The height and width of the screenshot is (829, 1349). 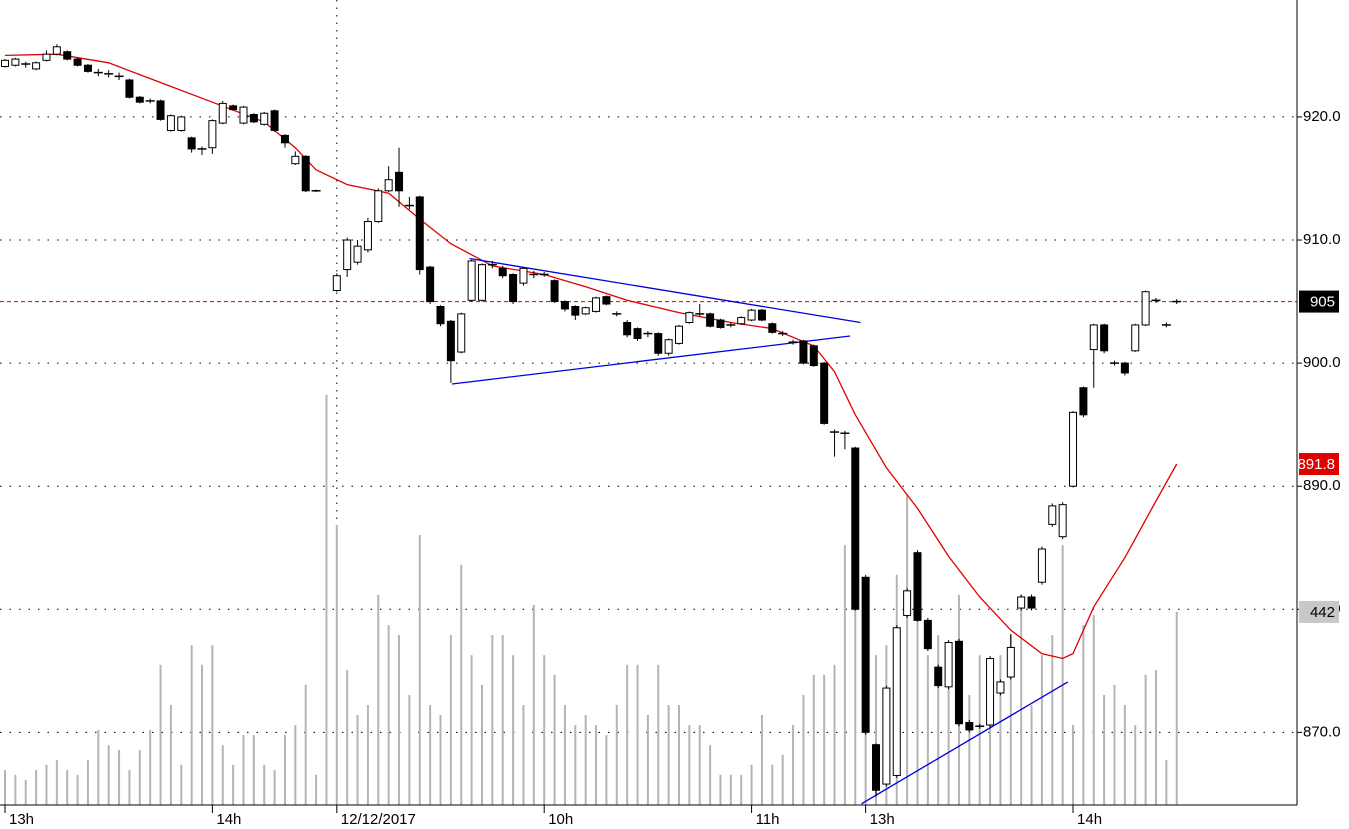 What do you see at coordinates (882, 819) in the screenshot?
I see `x-tick-label: 13h` at bounding box center [882, 819].